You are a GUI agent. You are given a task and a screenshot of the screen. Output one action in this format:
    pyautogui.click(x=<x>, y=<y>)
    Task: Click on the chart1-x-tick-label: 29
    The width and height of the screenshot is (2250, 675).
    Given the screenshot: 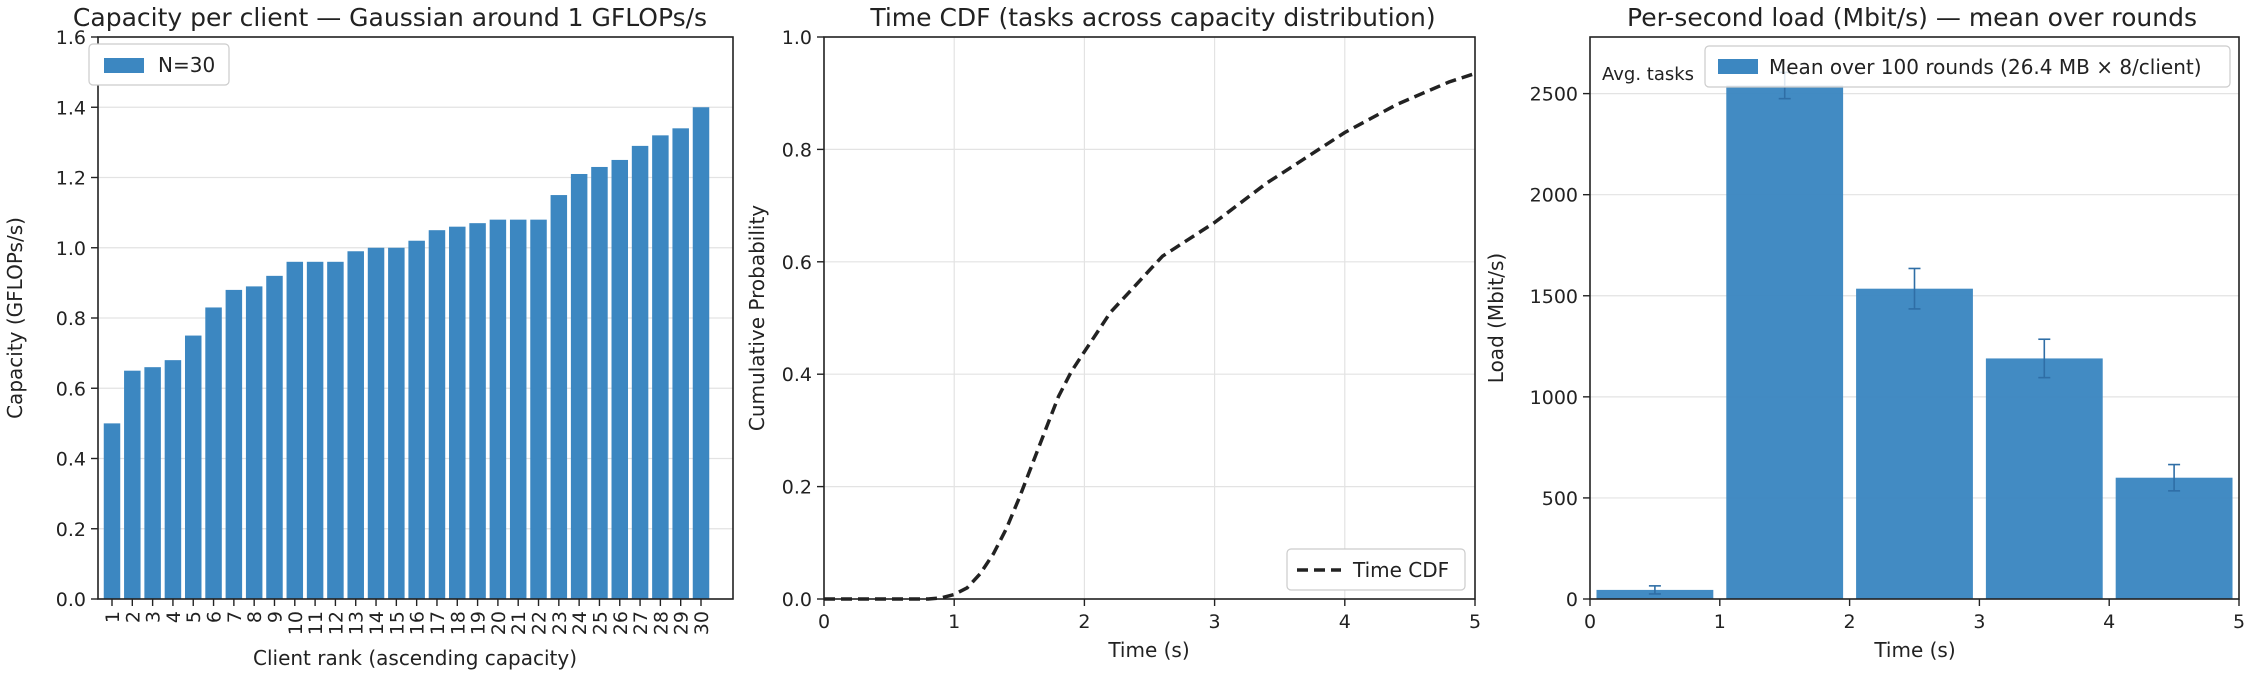 What is the action you would take?
    pyautogui.click(x=682, y=623)
    